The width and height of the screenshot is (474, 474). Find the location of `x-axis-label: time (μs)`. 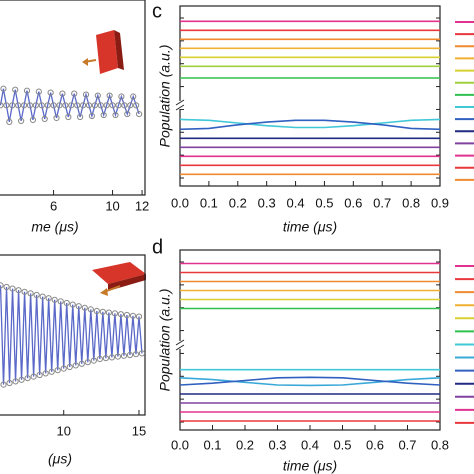

x-axis-label: time (μs) is located at coordinates (310, 466).